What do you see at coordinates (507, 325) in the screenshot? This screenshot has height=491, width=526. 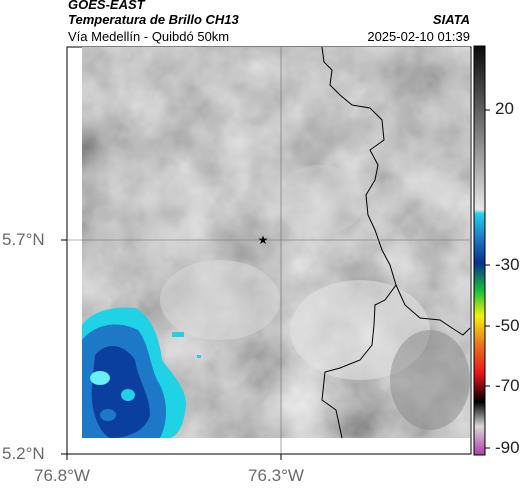 I see `colorbar-label-m50: -50` at bounding box center [507, 325].